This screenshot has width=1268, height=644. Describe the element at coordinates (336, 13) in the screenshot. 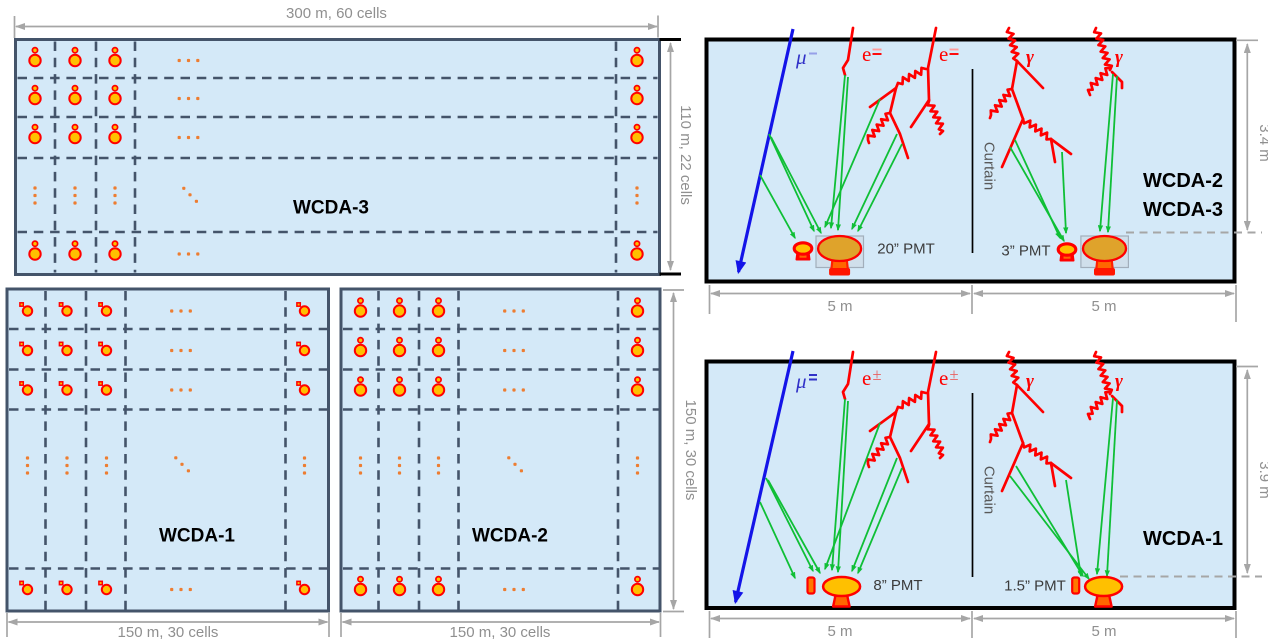

I see `svg-text: 300 m, 60 cells` at that location.